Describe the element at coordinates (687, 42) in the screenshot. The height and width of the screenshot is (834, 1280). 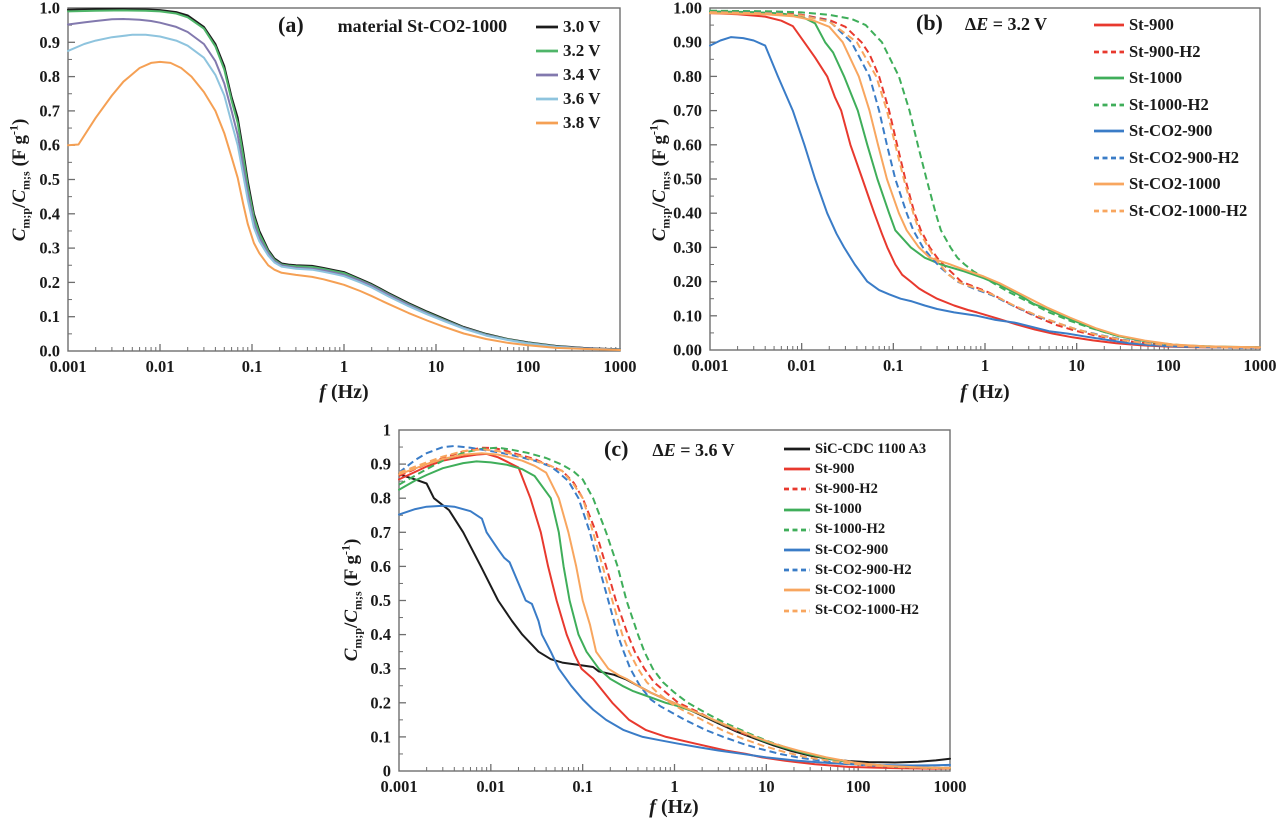
I see `y-tick-label: 0.90` at that location.